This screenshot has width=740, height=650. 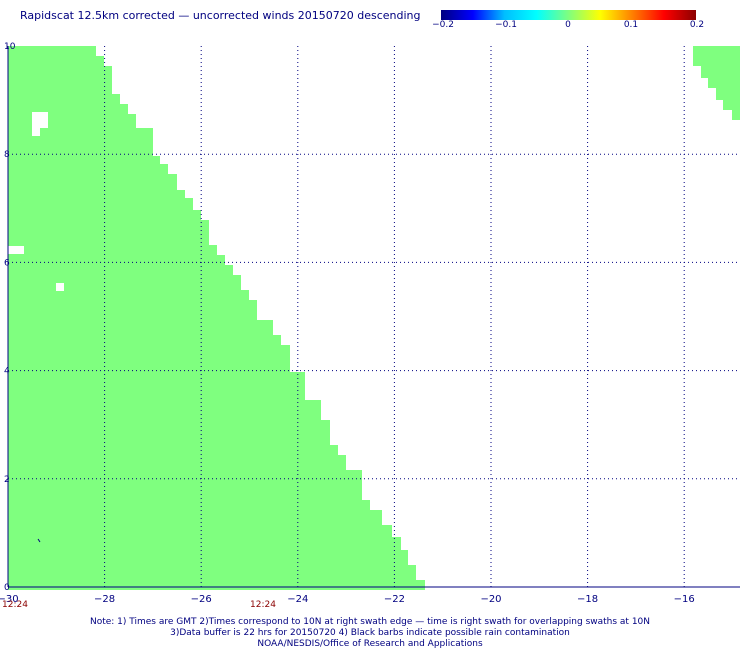 What do you see at coordinates (587, 599) in the screenshot?
I see `x-tick-label: −18` at bounding box center [587, 599].